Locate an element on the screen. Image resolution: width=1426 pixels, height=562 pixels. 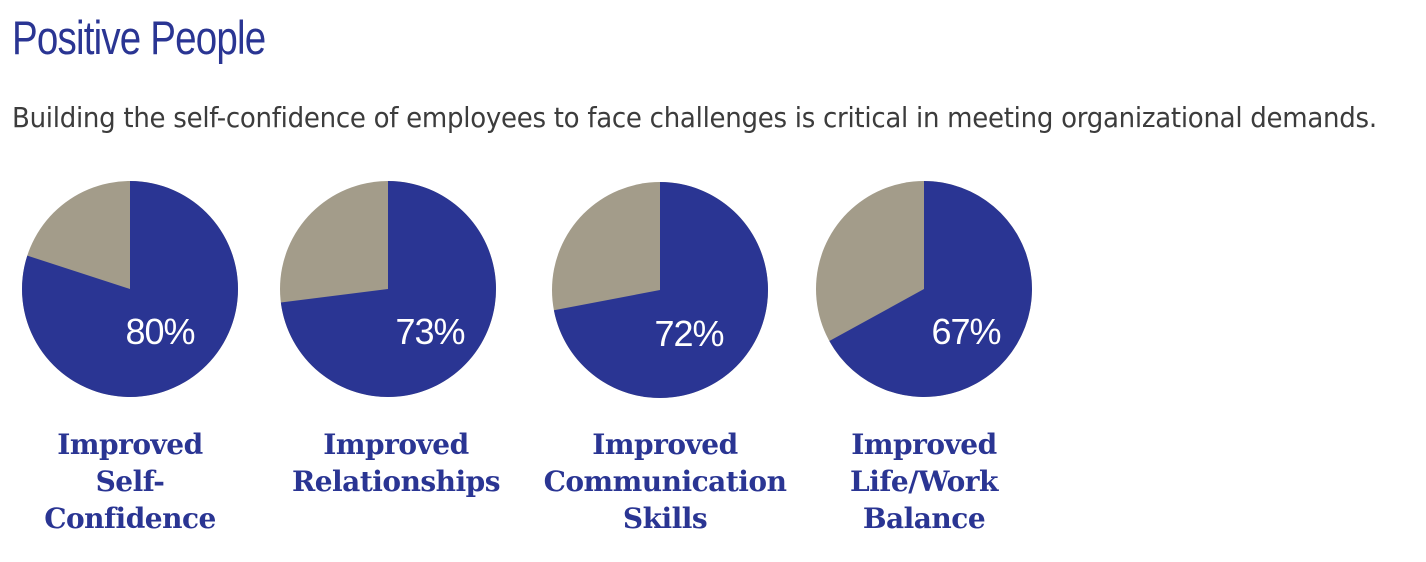
pie-value-label: 67% is located at coordinates (965, 331).